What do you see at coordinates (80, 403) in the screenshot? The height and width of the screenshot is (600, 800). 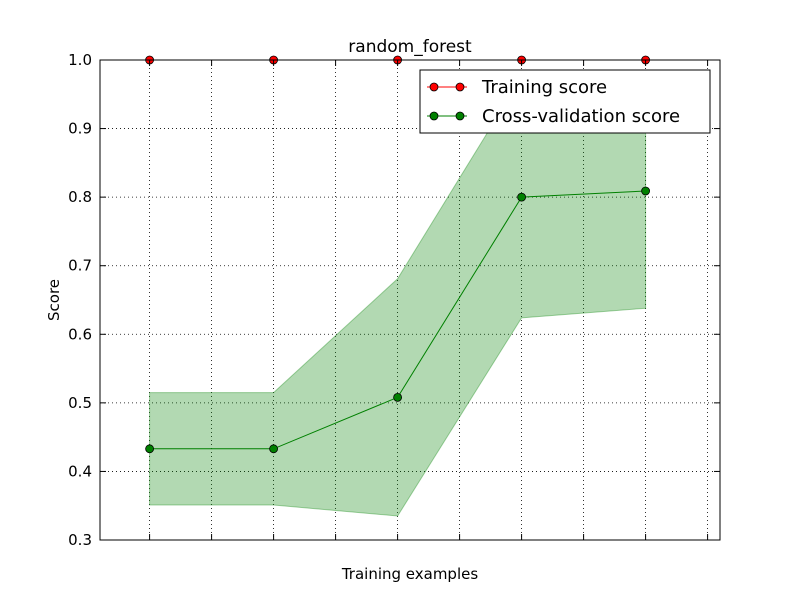 I see `y-tick-label: 0.5` at bounding box center [80, 403].